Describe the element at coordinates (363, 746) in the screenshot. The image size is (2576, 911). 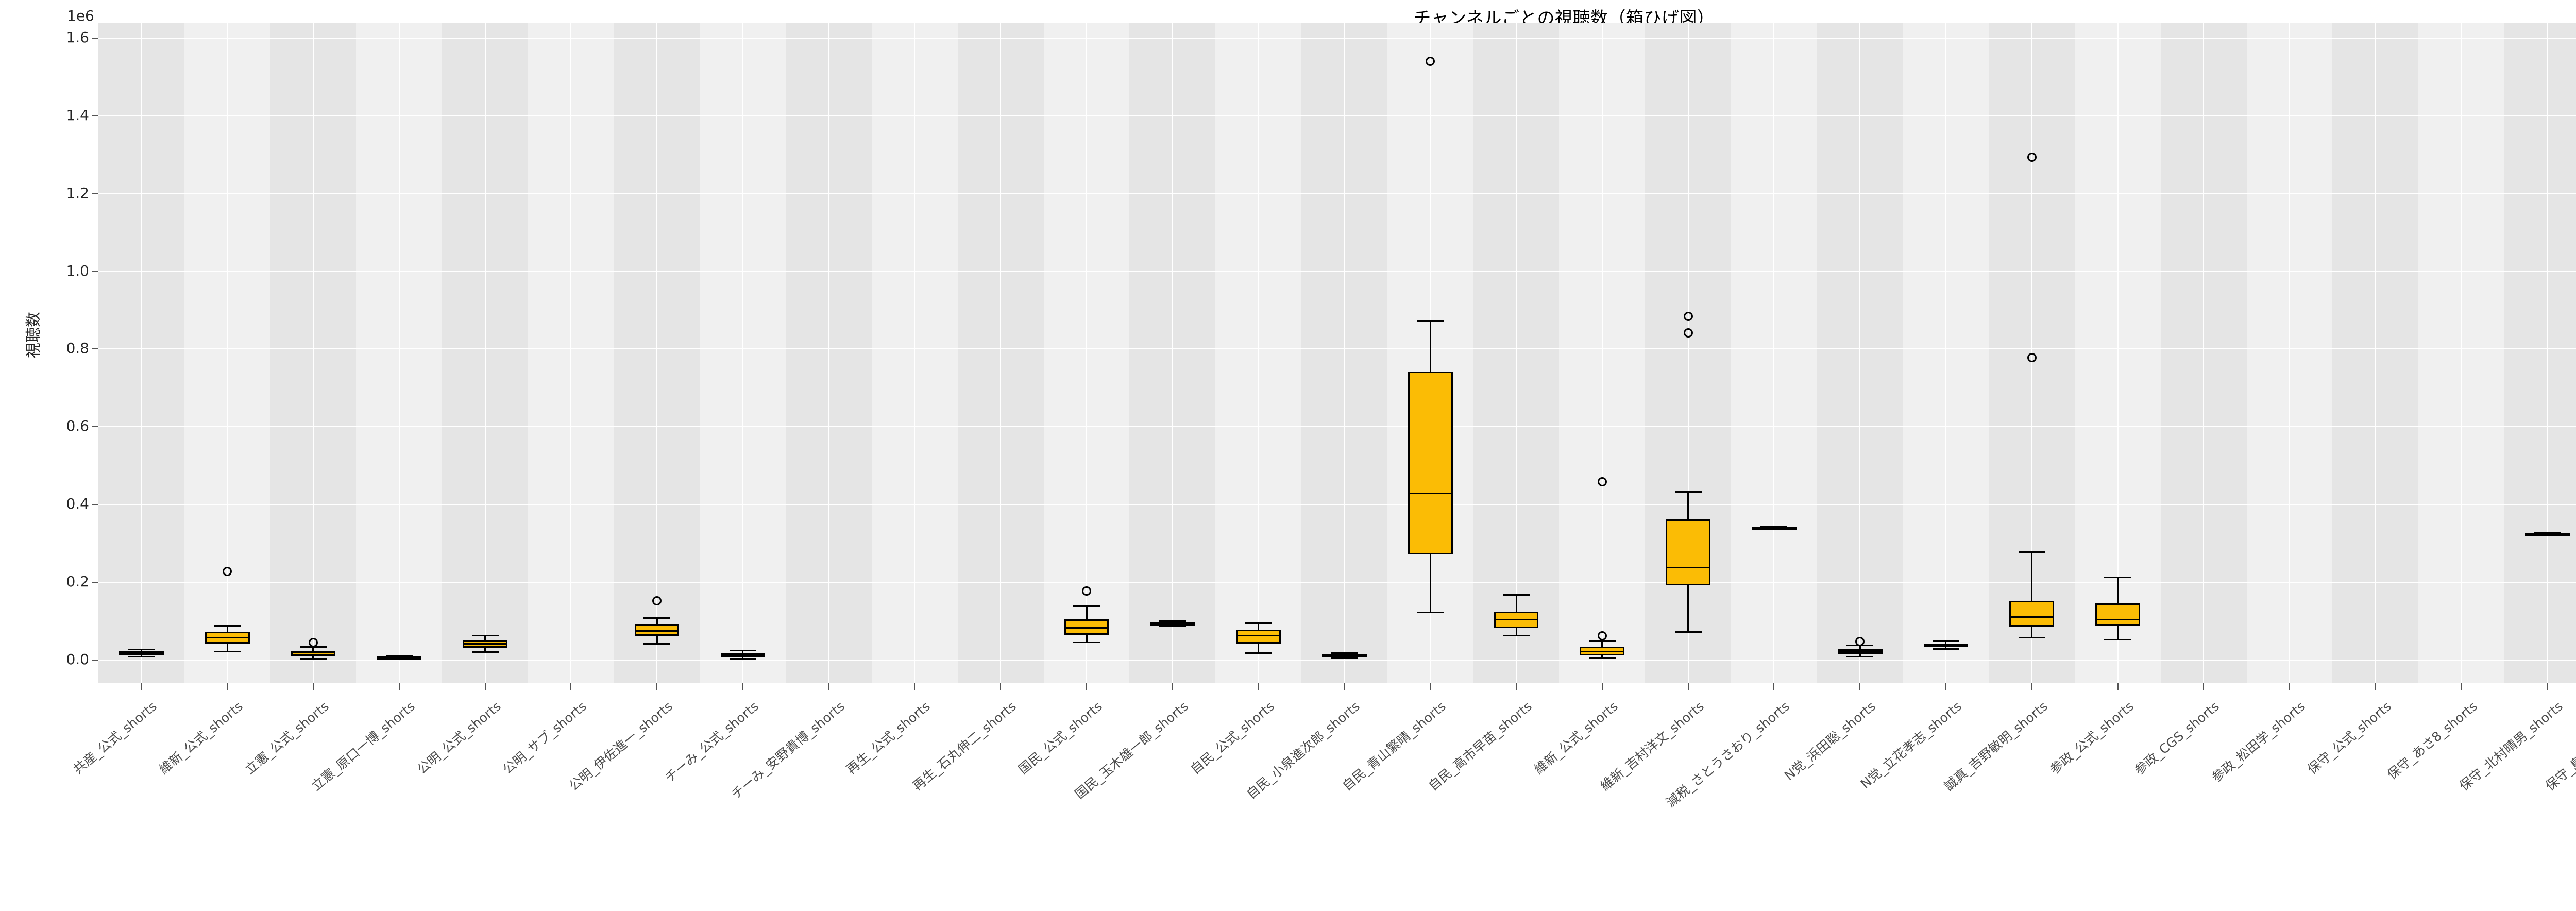
I see `x-tick-label: 立憲_原口一博_shorts` at that location.